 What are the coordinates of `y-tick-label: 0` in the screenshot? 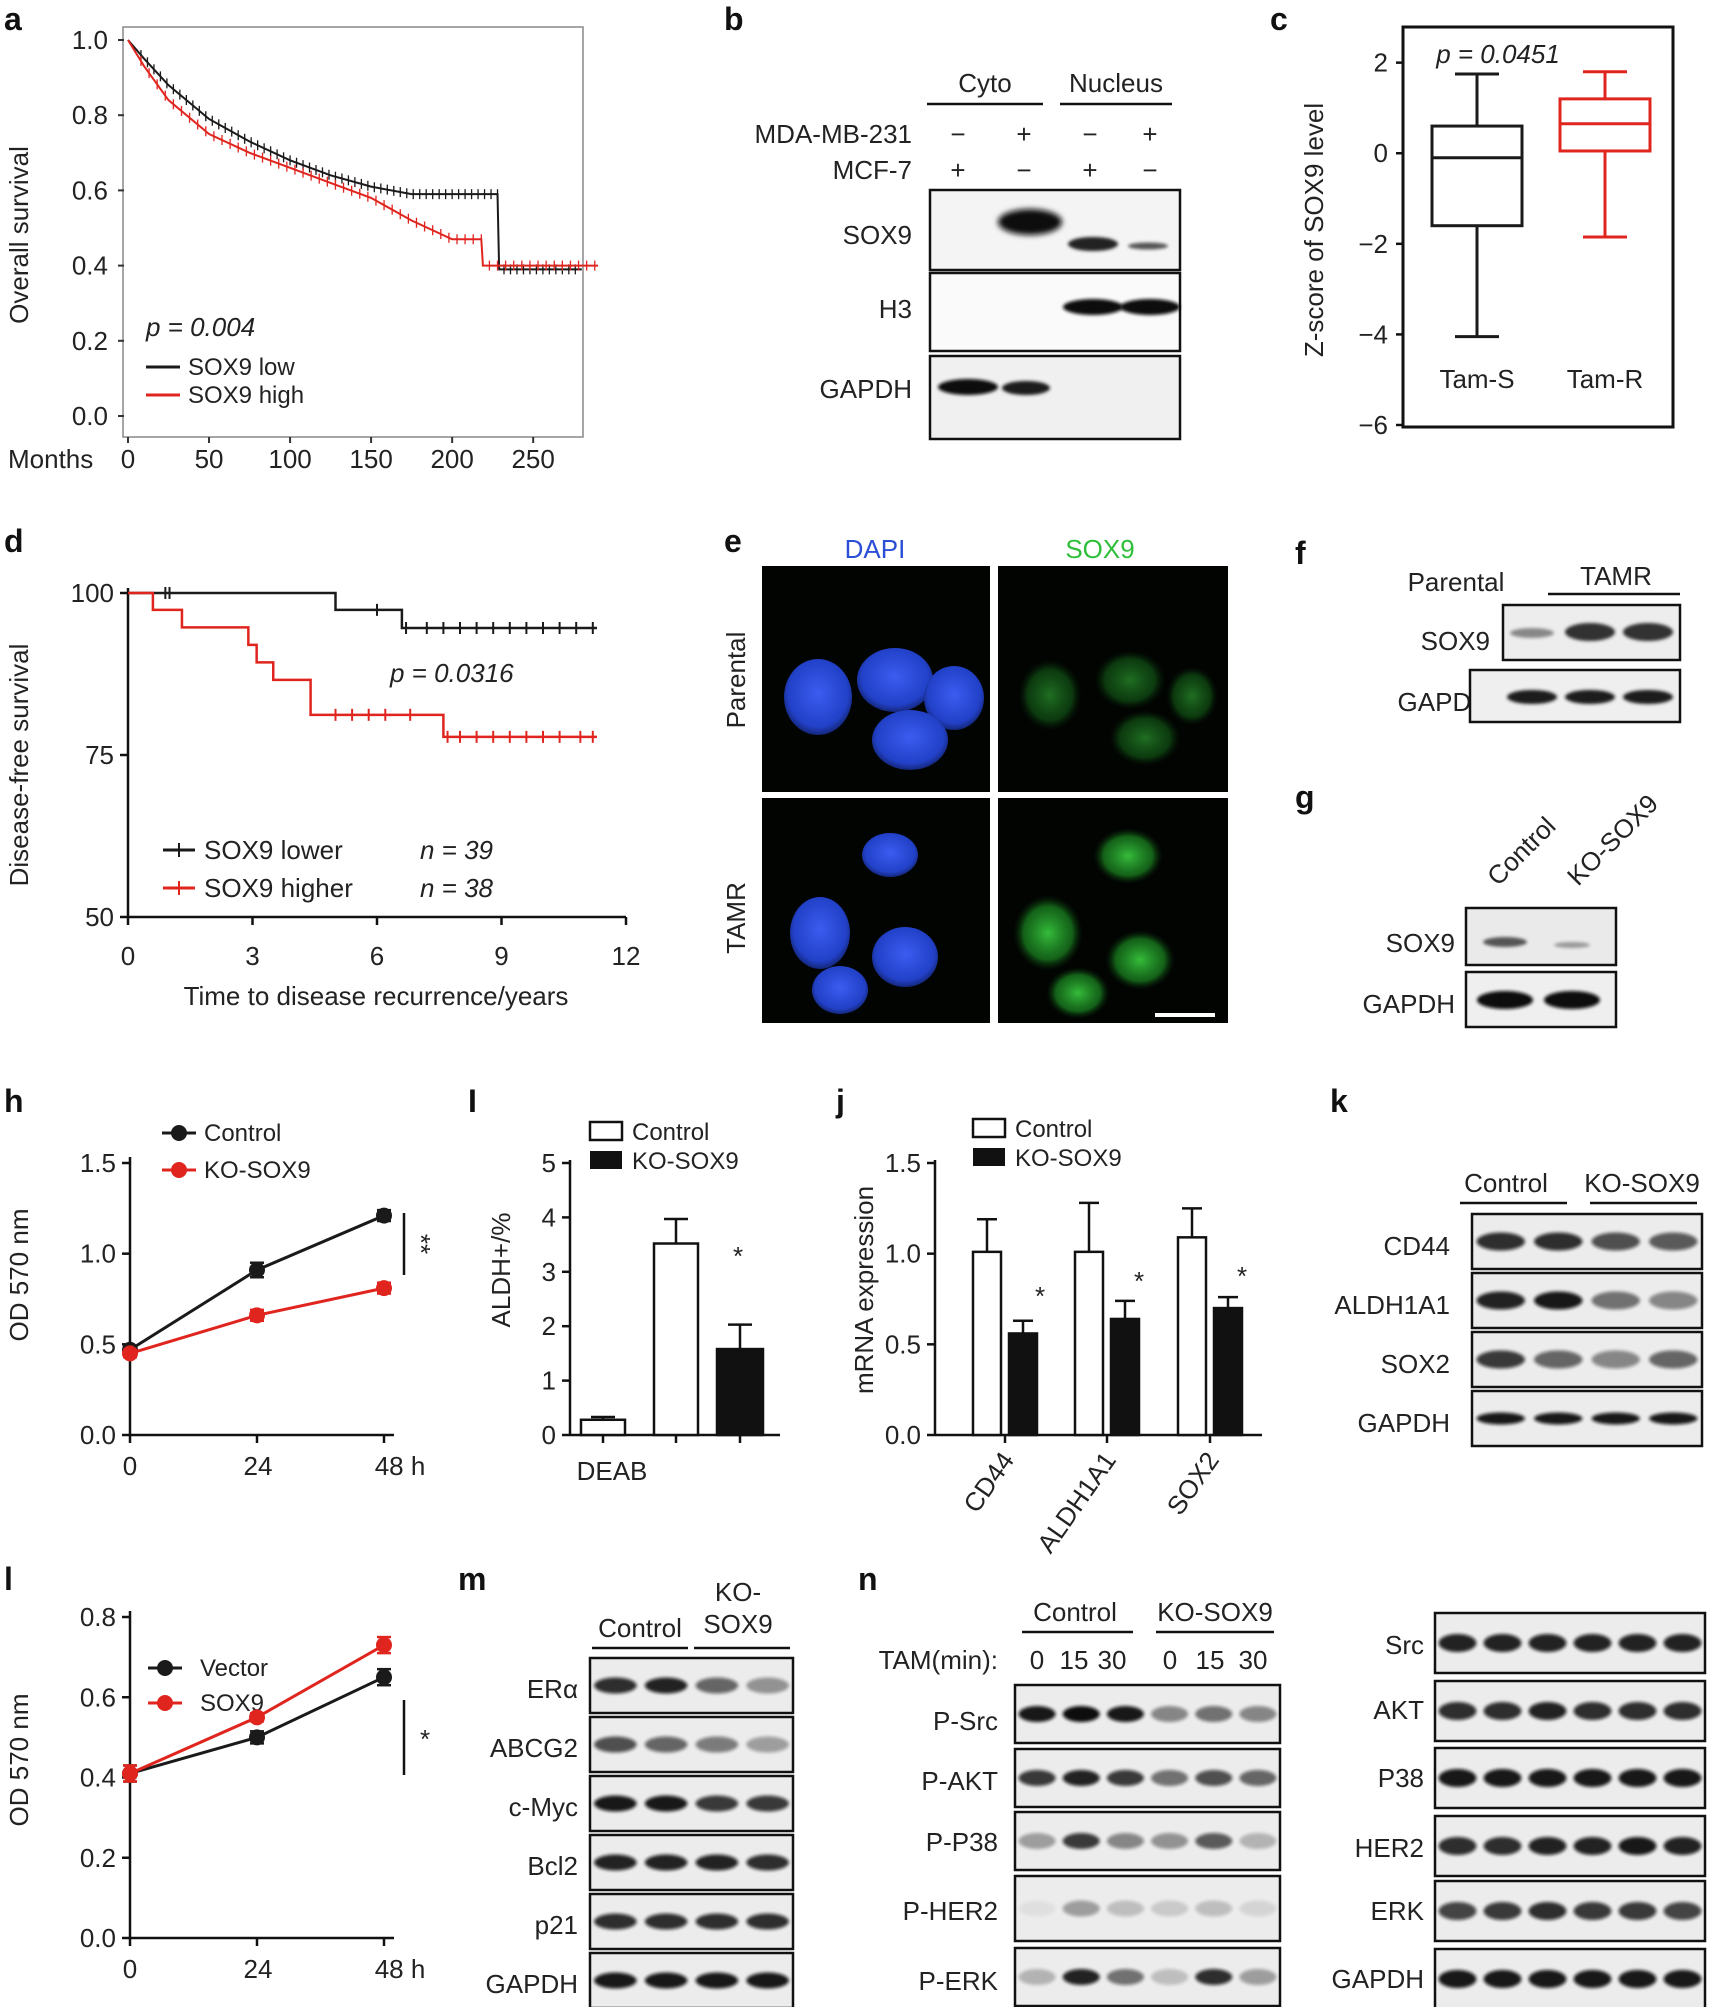 It's located at (549, 1435).